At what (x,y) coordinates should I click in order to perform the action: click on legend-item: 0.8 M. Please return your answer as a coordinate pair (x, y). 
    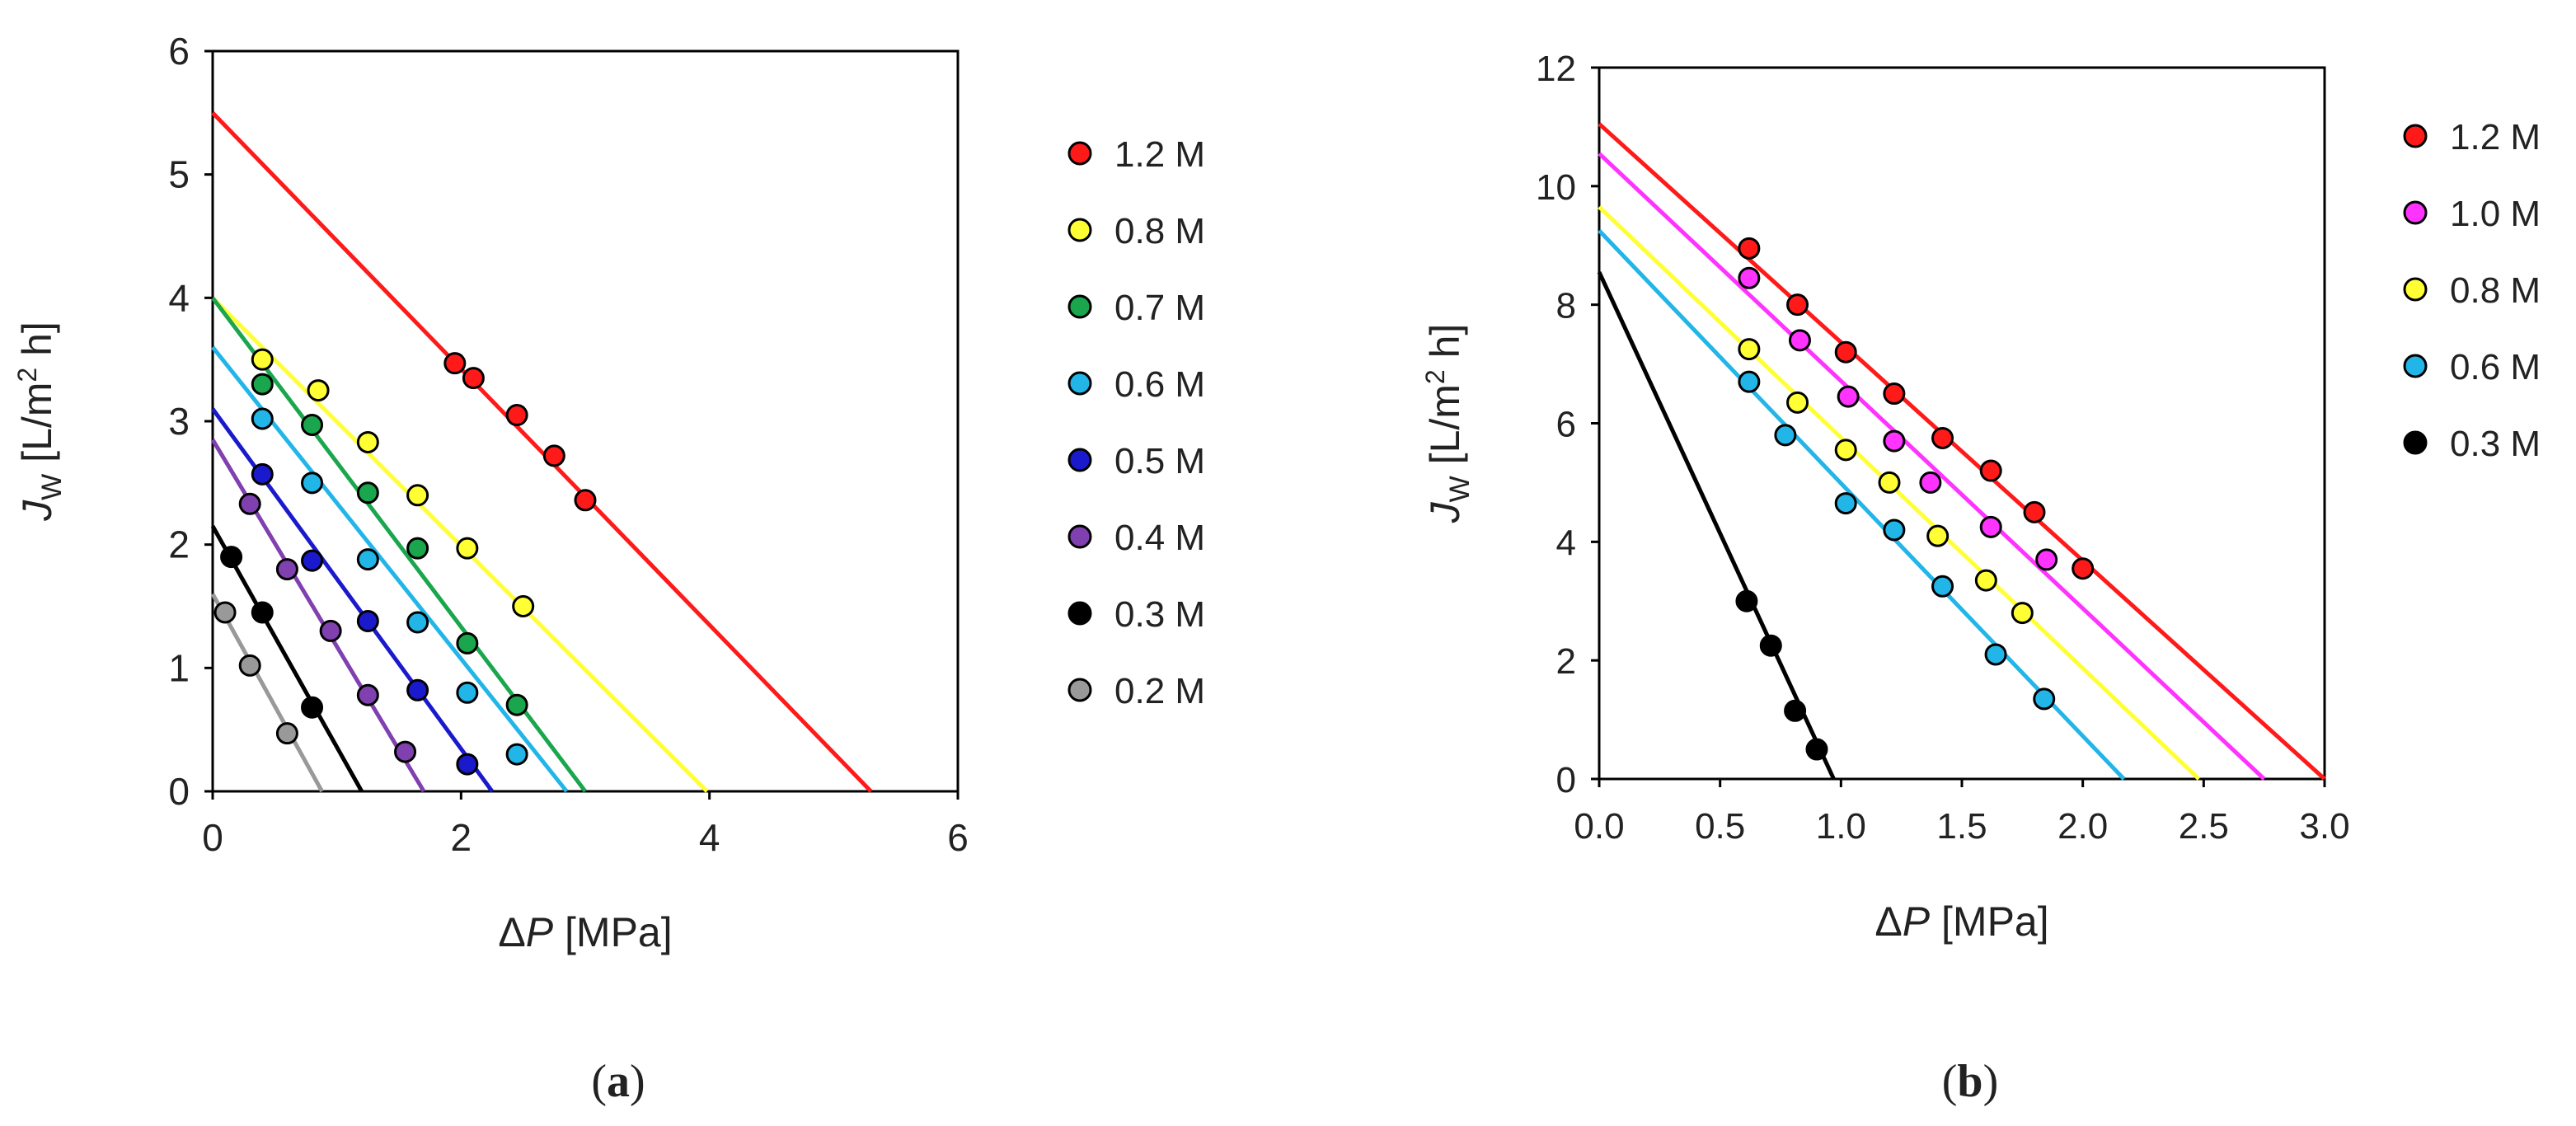
    Looking at the image, I should click on (1136, 231).